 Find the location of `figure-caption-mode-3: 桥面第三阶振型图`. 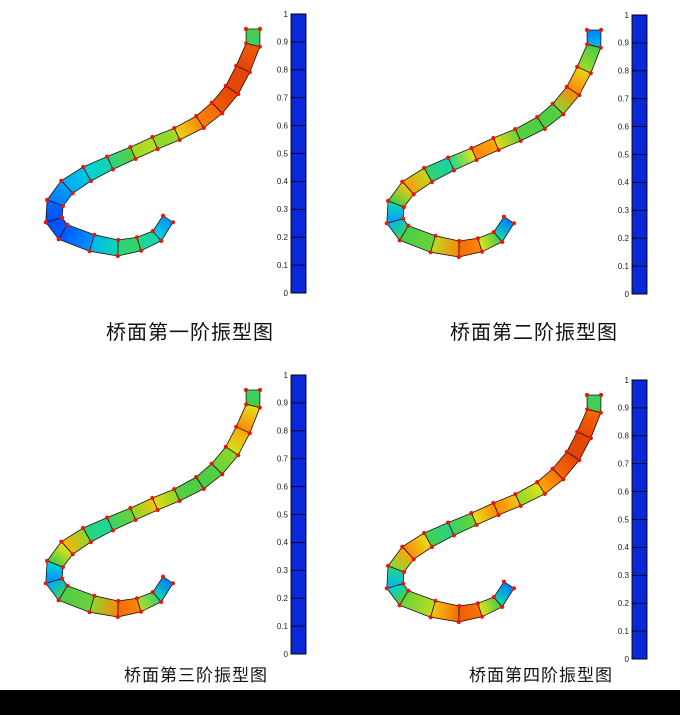

figure-caption-mode-3: 桥面第三阶振型图 is located at coordinates (196, 675).